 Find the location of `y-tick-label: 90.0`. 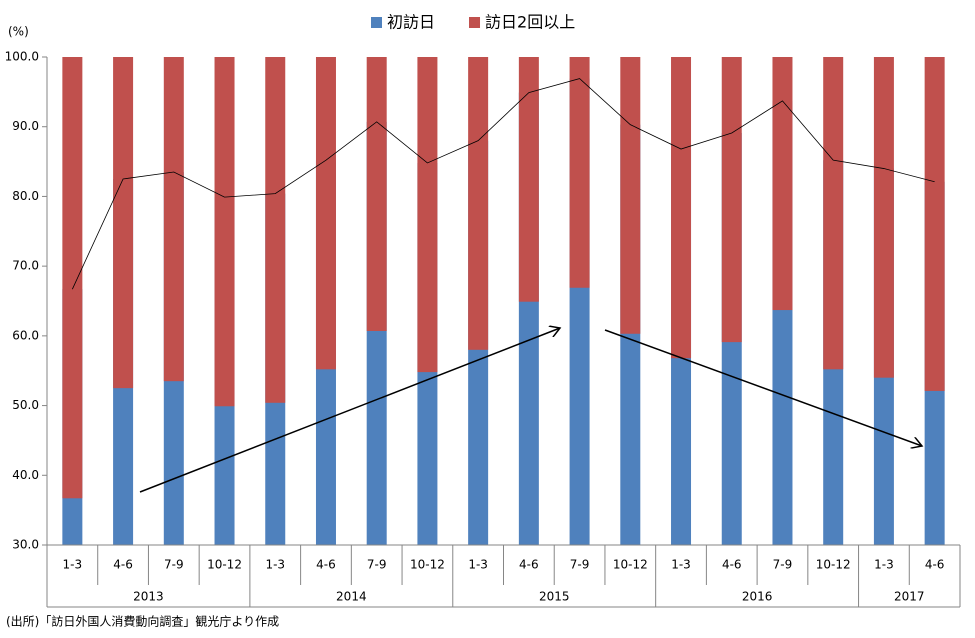

y-tick-label: 90.0 is located at coordinates (25, 126).